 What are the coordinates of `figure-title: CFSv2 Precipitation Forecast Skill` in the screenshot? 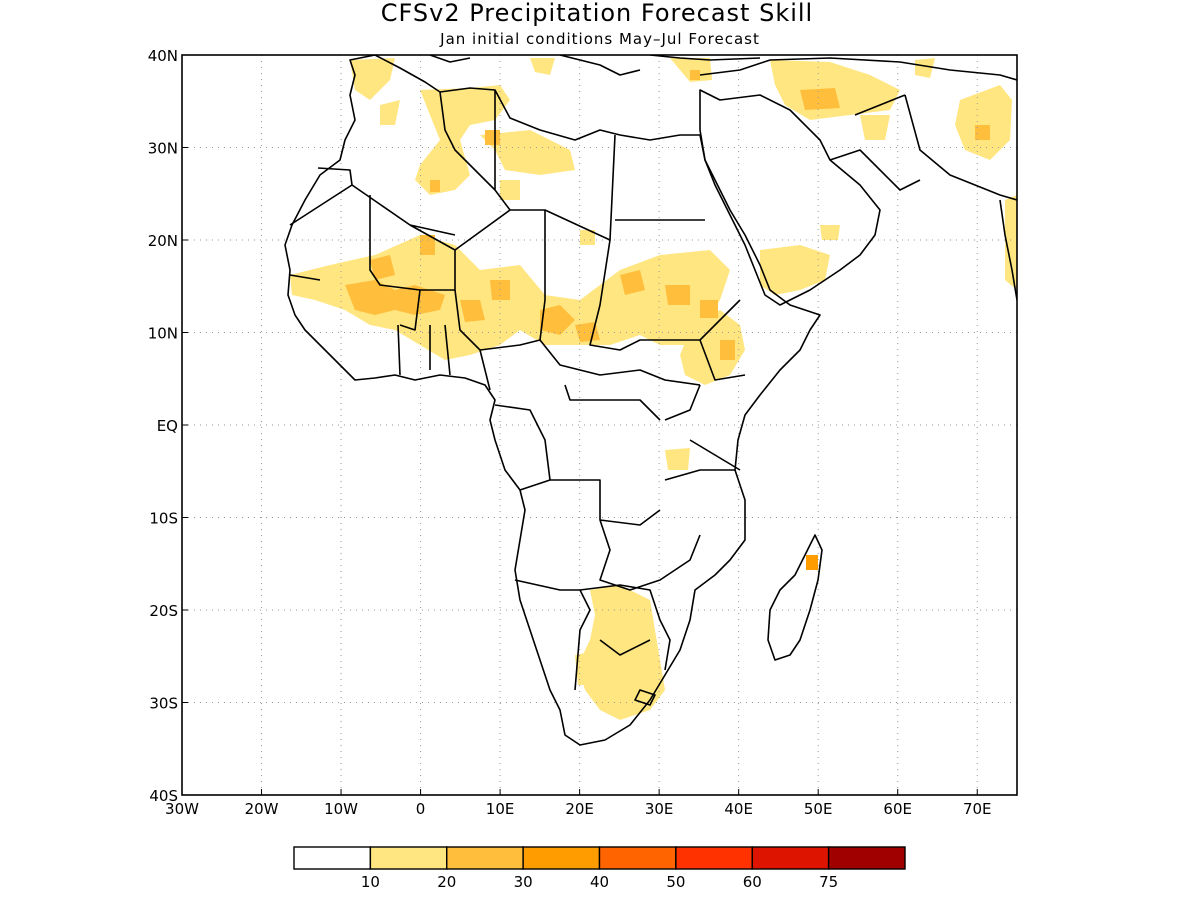 It's located at (597, 13).